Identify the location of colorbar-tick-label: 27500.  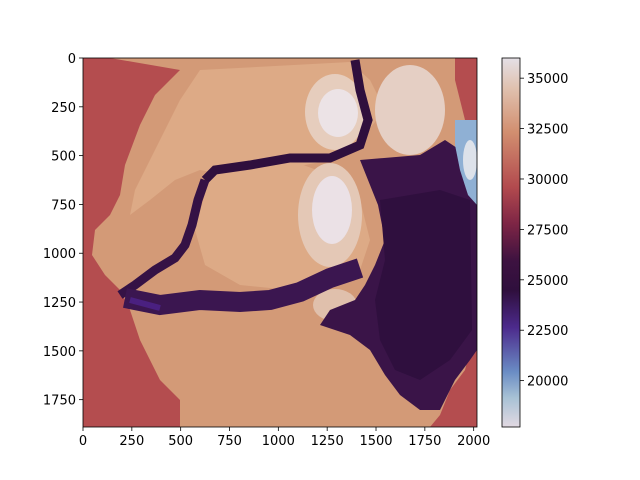
(547, 230).